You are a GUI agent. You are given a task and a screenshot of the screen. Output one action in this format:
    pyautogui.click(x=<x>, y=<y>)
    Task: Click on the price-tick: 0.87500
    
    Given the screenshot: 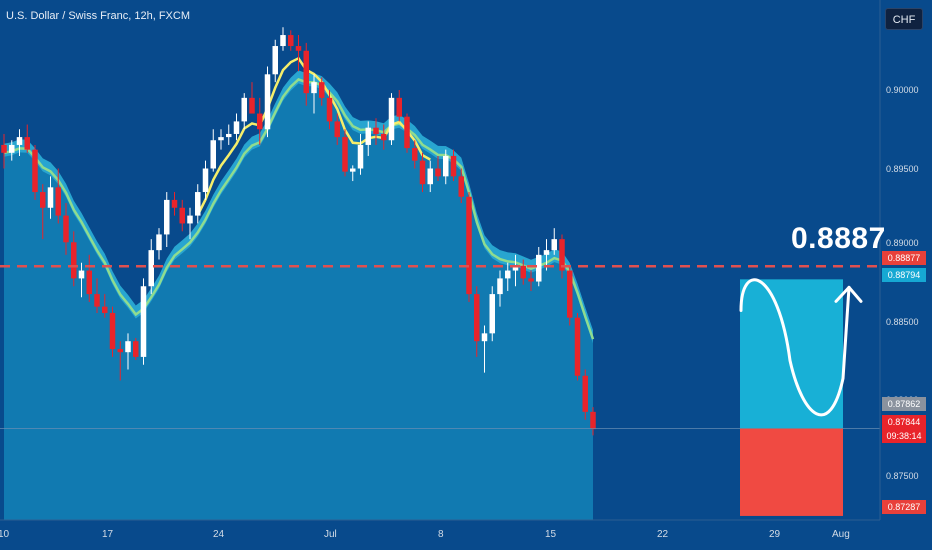 What is the action you would take?
    pyautogui.click(x=902, y=476)
    